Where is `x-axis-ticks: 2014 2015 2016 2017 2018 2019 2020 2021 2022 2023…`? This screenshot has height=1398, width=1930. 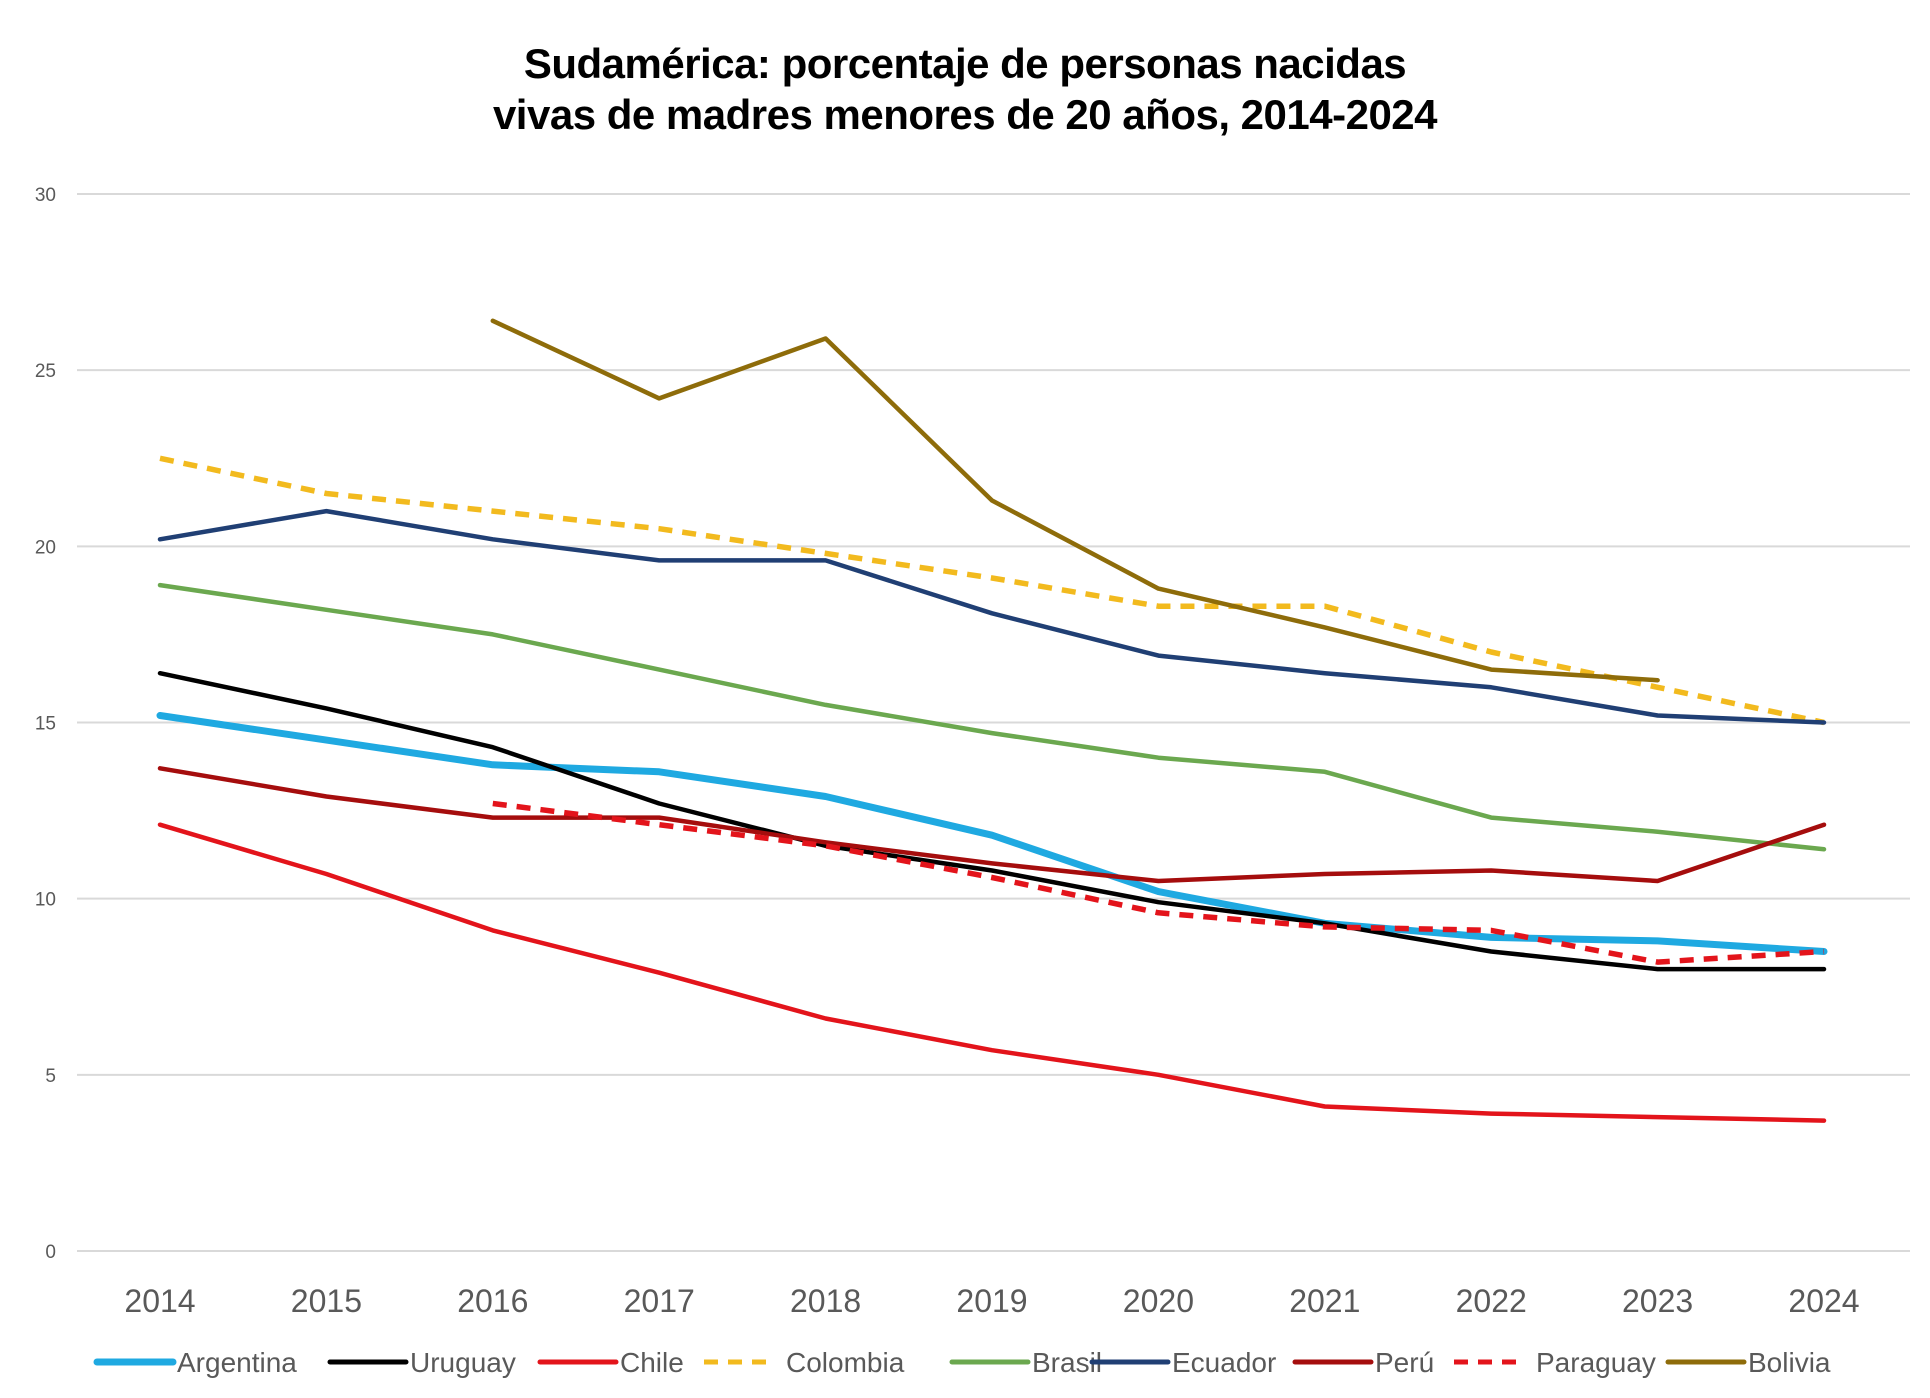 x-axis-ticks: 2014 2015 2016 2017 2018 2019 2020 2021 2022 2023… is located at coordinates (991, 1301).